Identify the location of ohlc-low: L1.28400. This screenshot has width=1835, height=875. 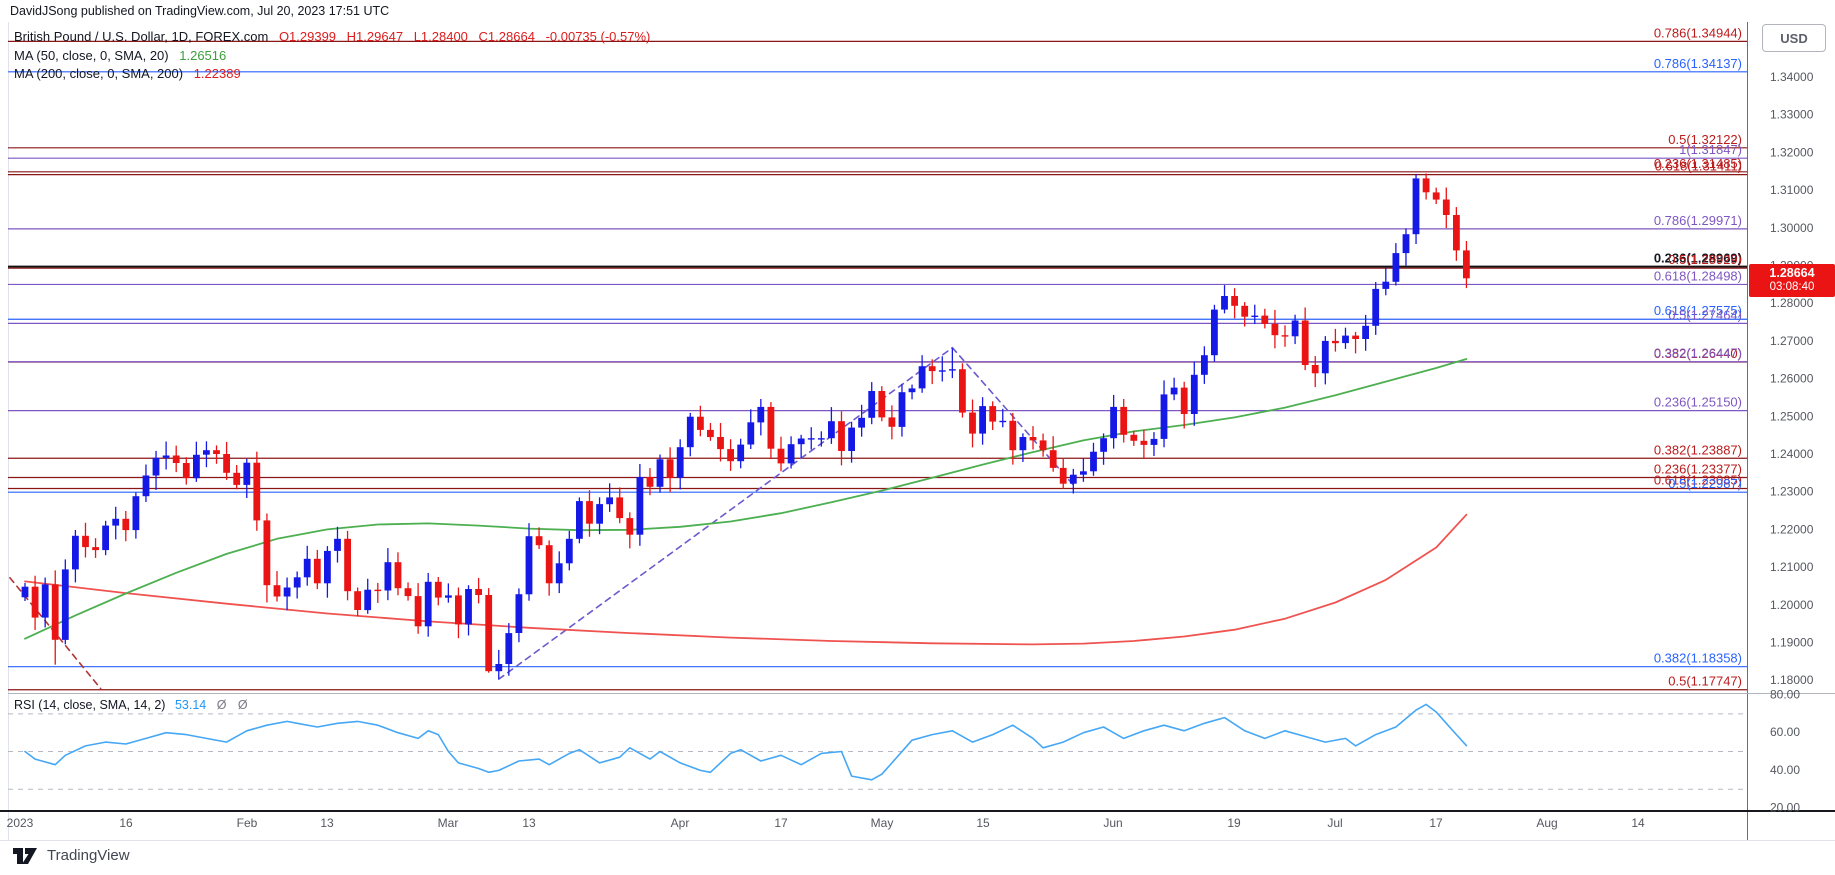
(440, 36).